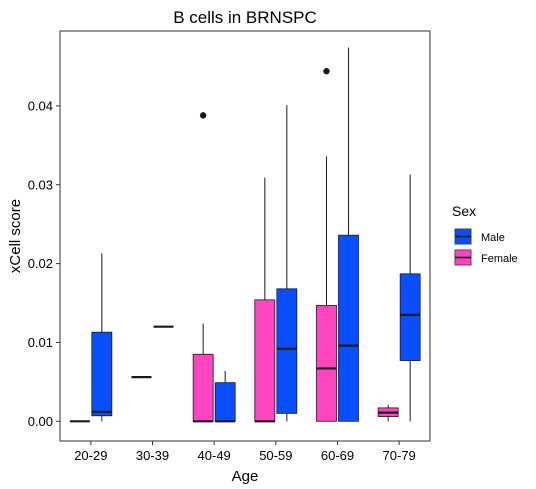 The height and width of the screenshot is (489, 536). Describe the element at coordinates (245, 476) in the screenshot. I see `x-axis-title: Age` at that location.